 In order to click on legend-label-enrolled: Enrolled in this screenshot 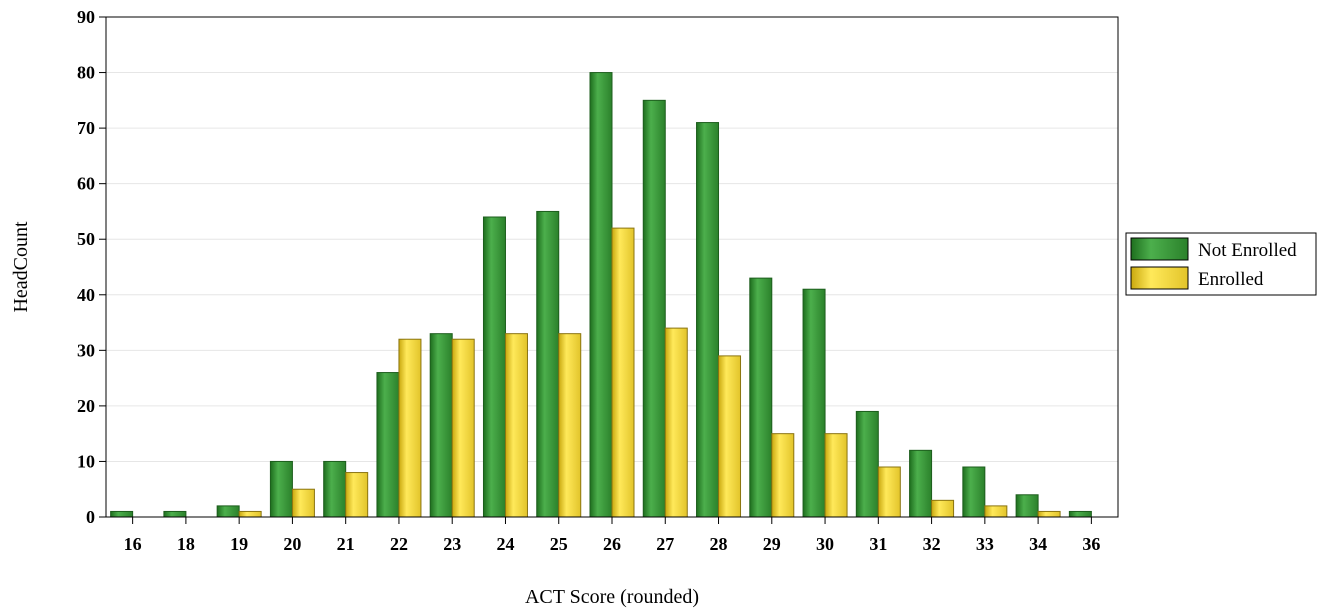, I will do `click(1231, 279)`.